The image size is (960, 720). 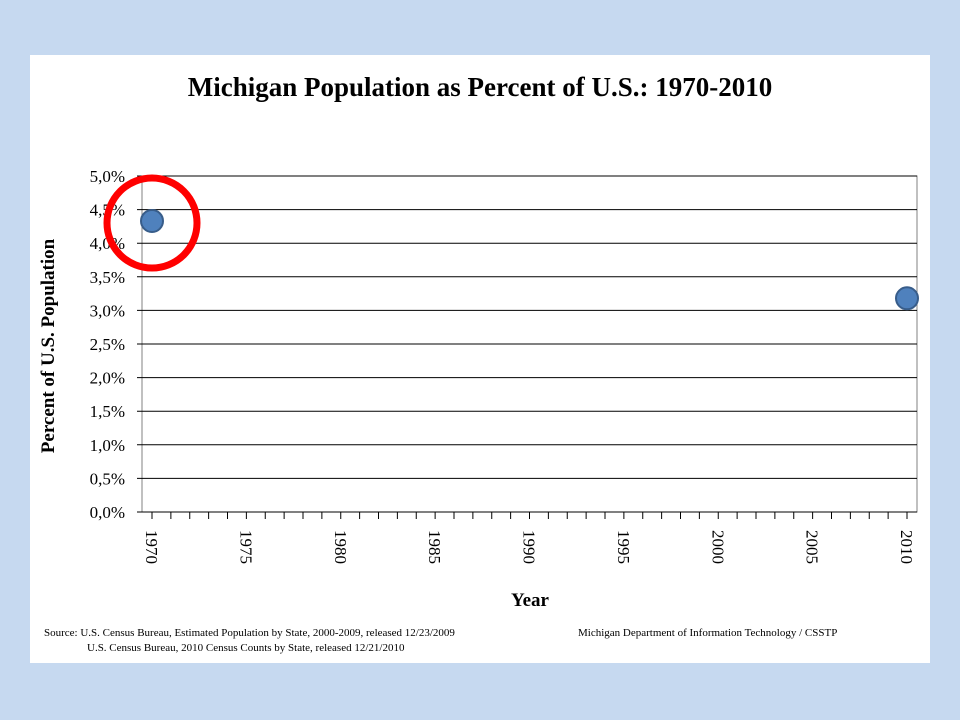 I want to click on y-axis-title: Percent of U.S. Population, so click(x=48, y=345).